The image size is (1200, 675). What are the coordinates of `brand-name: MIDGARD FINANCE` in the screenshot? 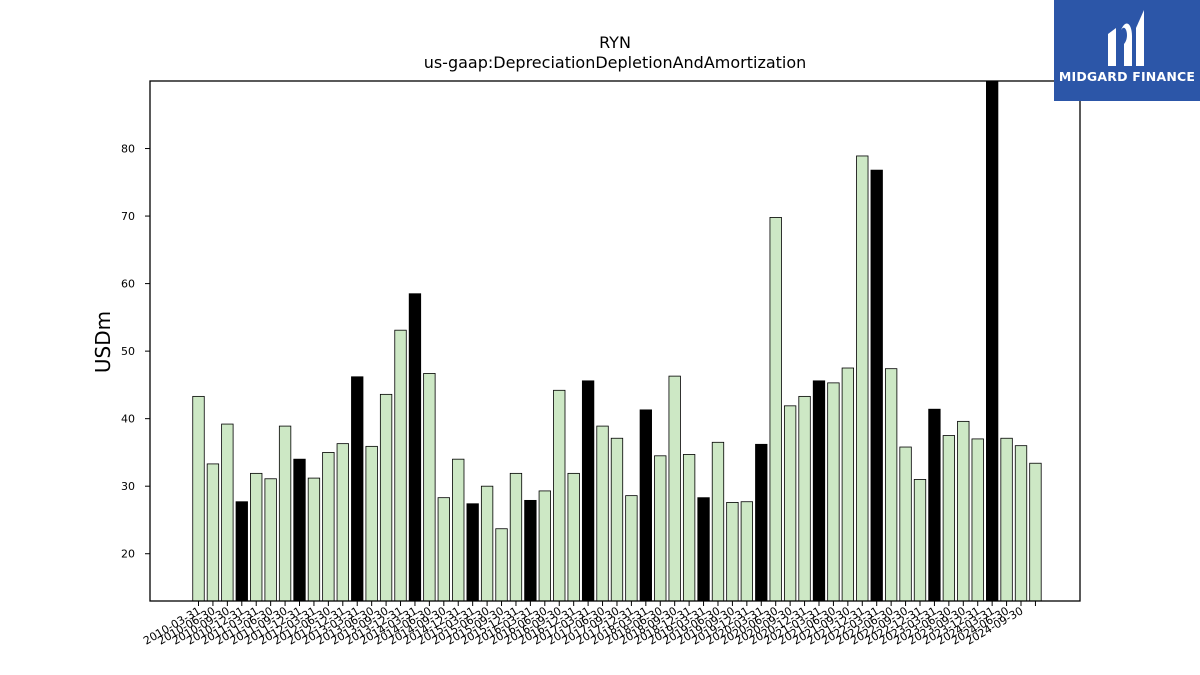 It's located at (1127, 76).